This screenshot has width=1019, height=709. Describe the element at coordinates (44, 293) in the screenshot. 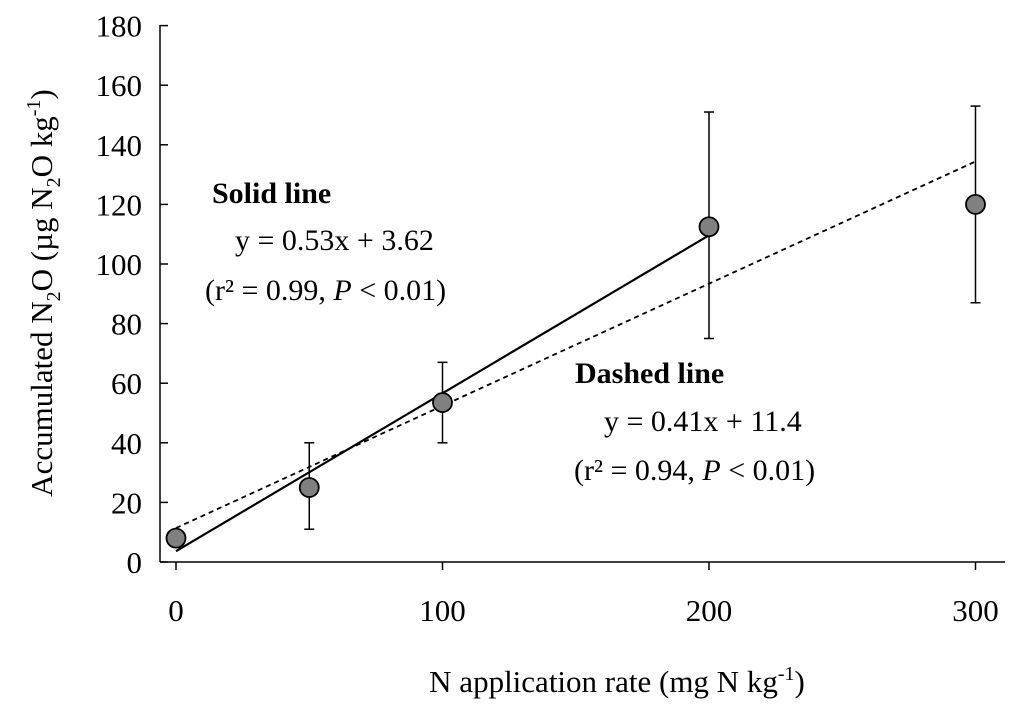

I see `y-axis-label: Accumulated N2O (µg N2O kg-1)` at that location.